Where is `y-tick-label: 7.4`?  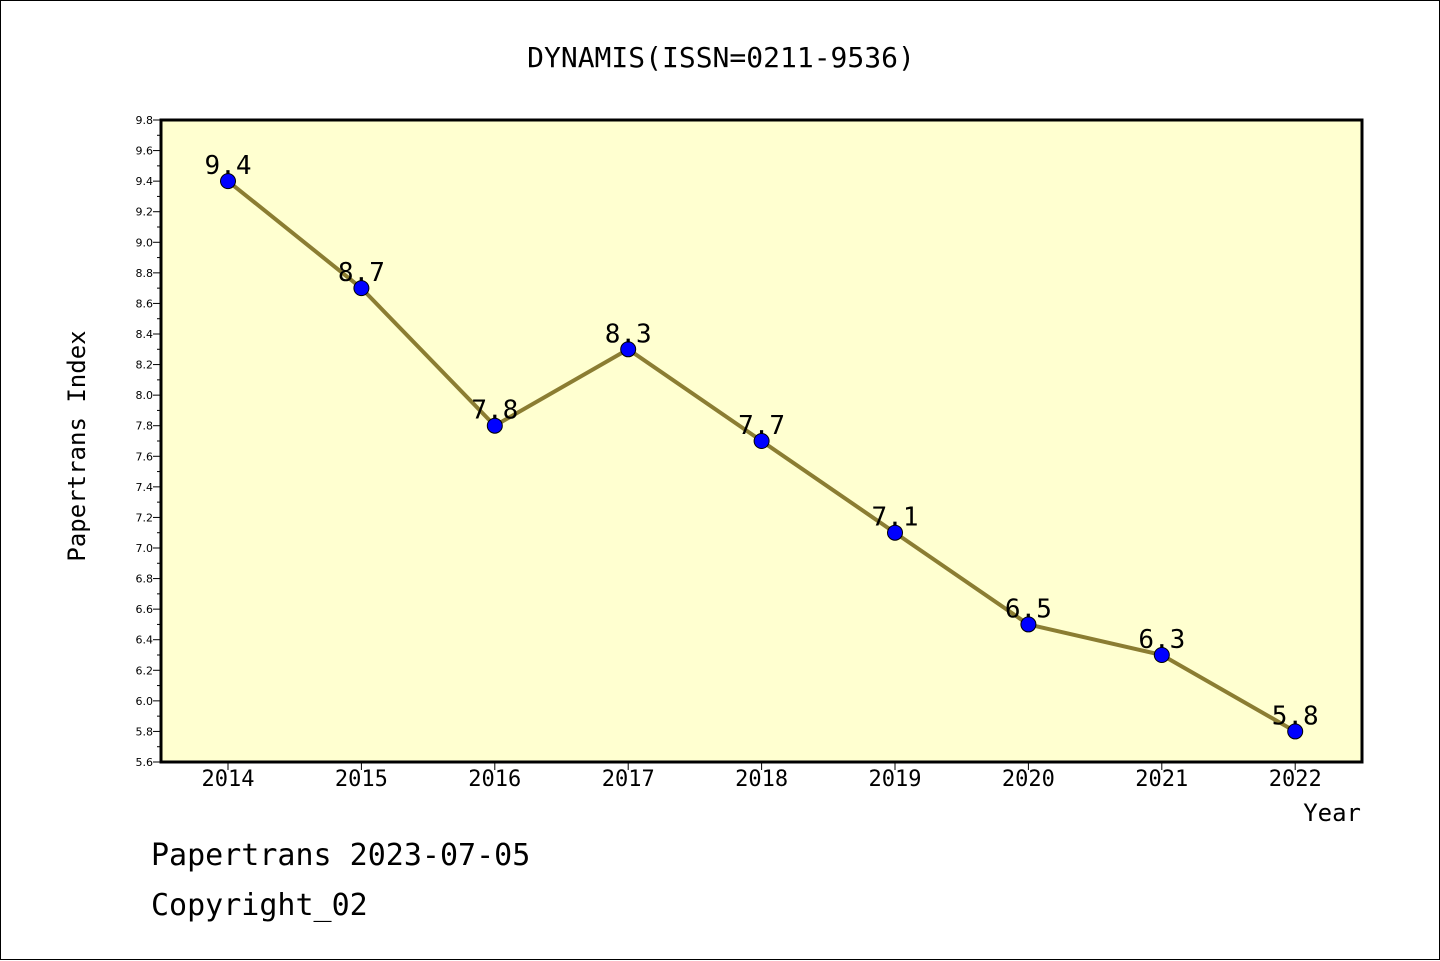
y-tick-label: 7.4 is located at coordinates (145, 487).